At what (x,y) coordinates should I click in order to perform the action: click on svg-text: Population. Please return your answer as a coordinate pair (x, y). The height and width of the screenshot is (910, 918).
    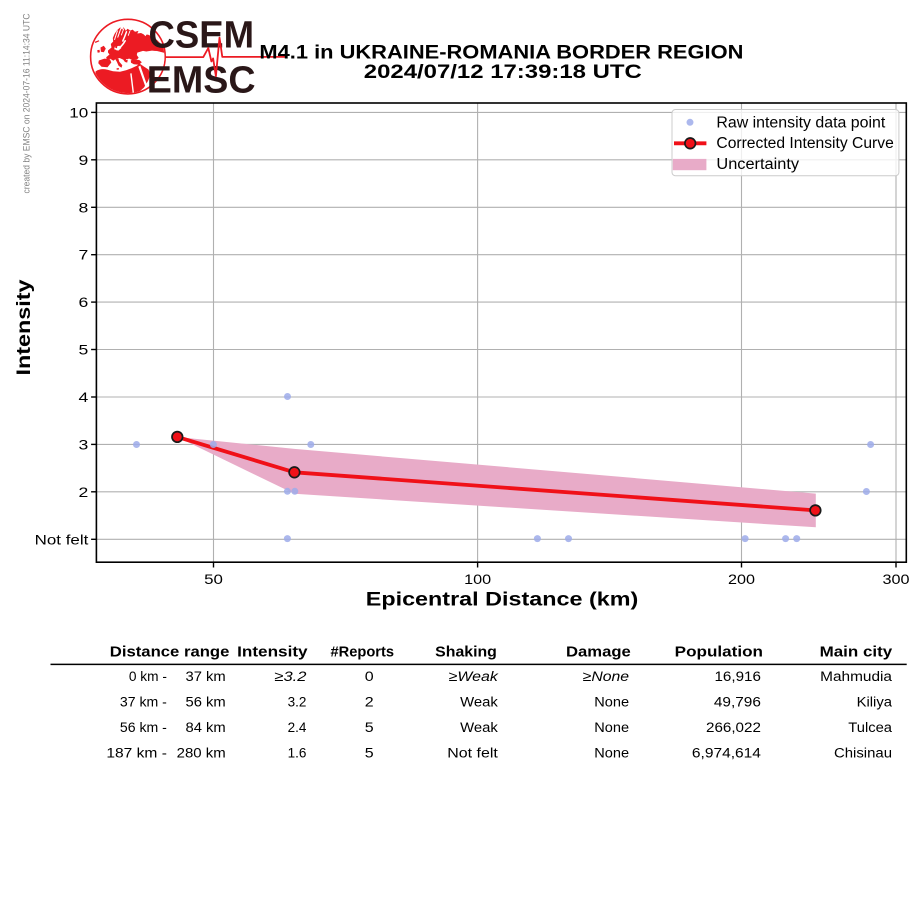
    Looking at the image, I should click on (719, 652).